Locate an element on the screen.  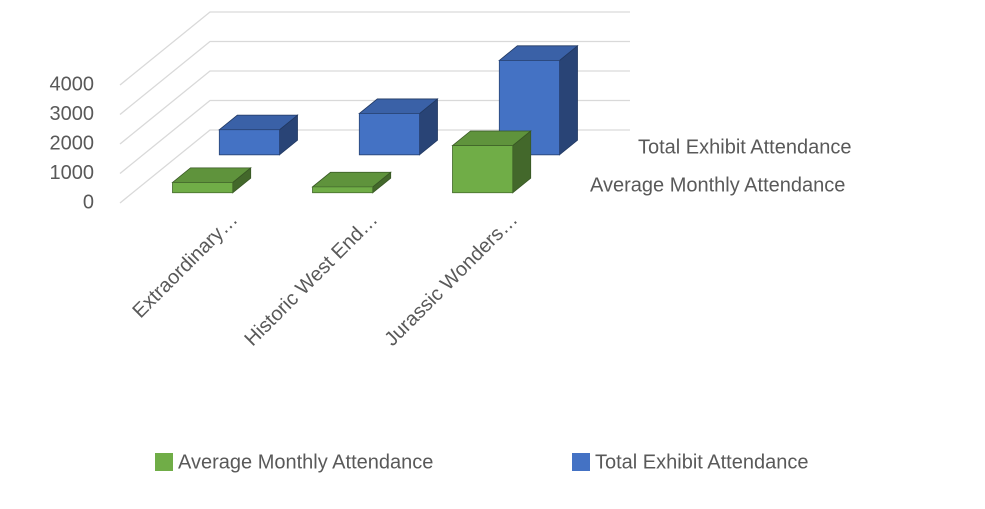
legend-label: Average Monthly Attendance is located at coordinates (305, 462).